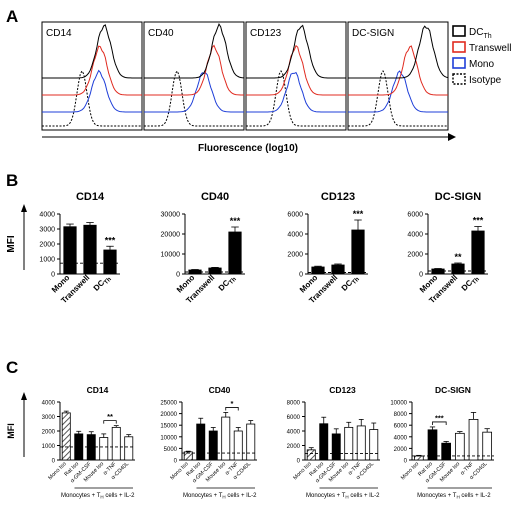  I want to click on y-tick-label: 10000, so click(171, 255).